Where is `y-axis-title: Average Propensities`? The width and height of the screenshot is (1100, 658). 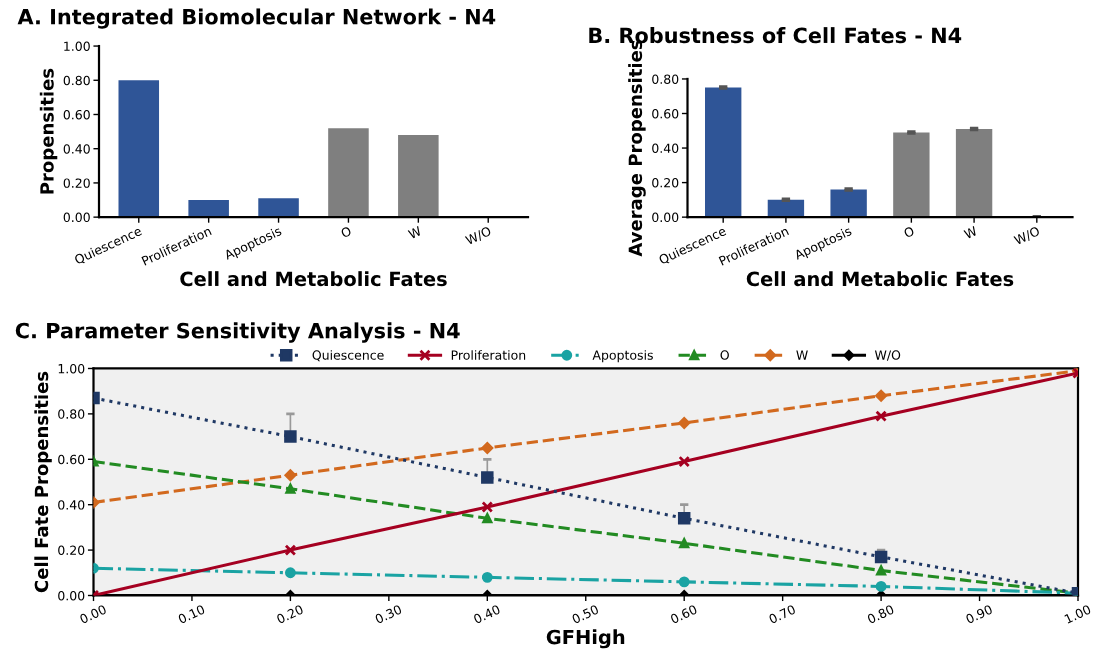
y-axis-title: Average Propensities is located at coordinates (637, 148).